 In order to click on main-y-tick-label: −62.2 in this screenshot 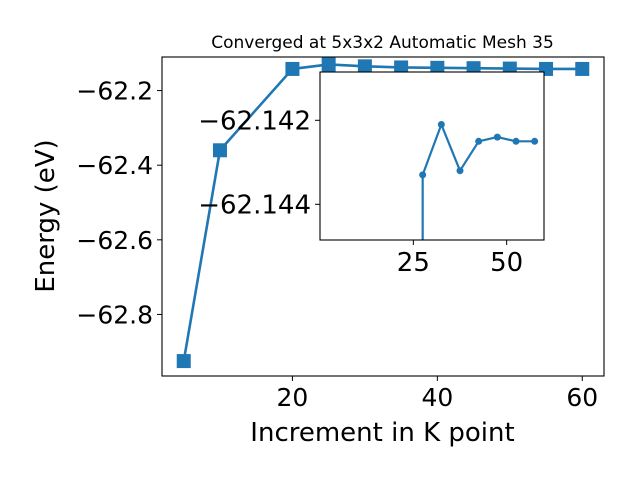, I will do `click(114, 91)`.